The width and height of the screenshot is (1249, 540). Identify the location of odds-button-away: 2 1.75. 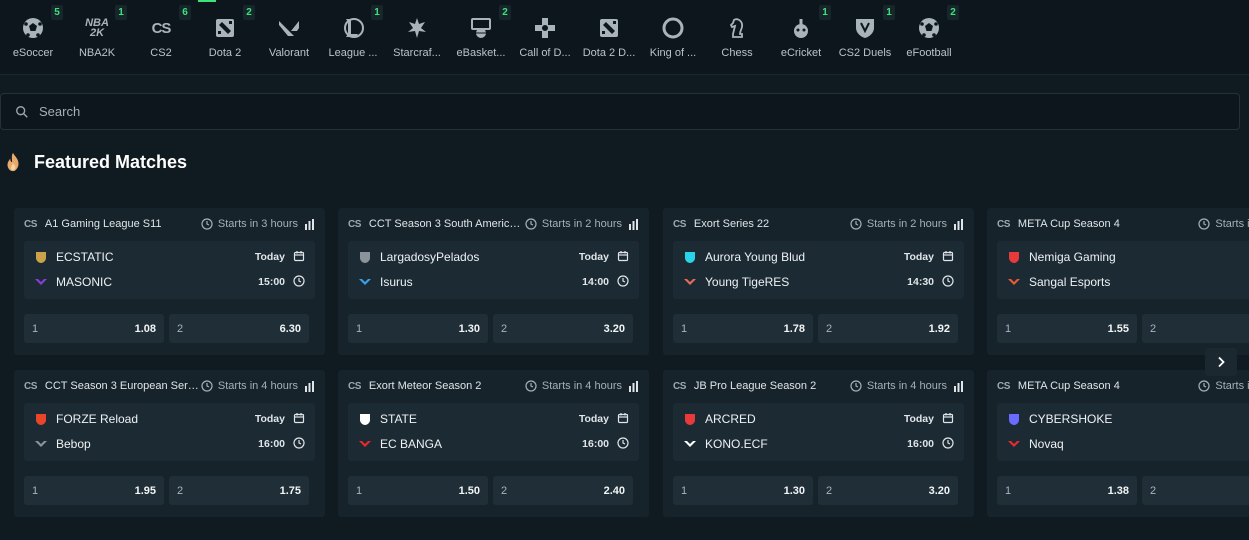
(239, 490).